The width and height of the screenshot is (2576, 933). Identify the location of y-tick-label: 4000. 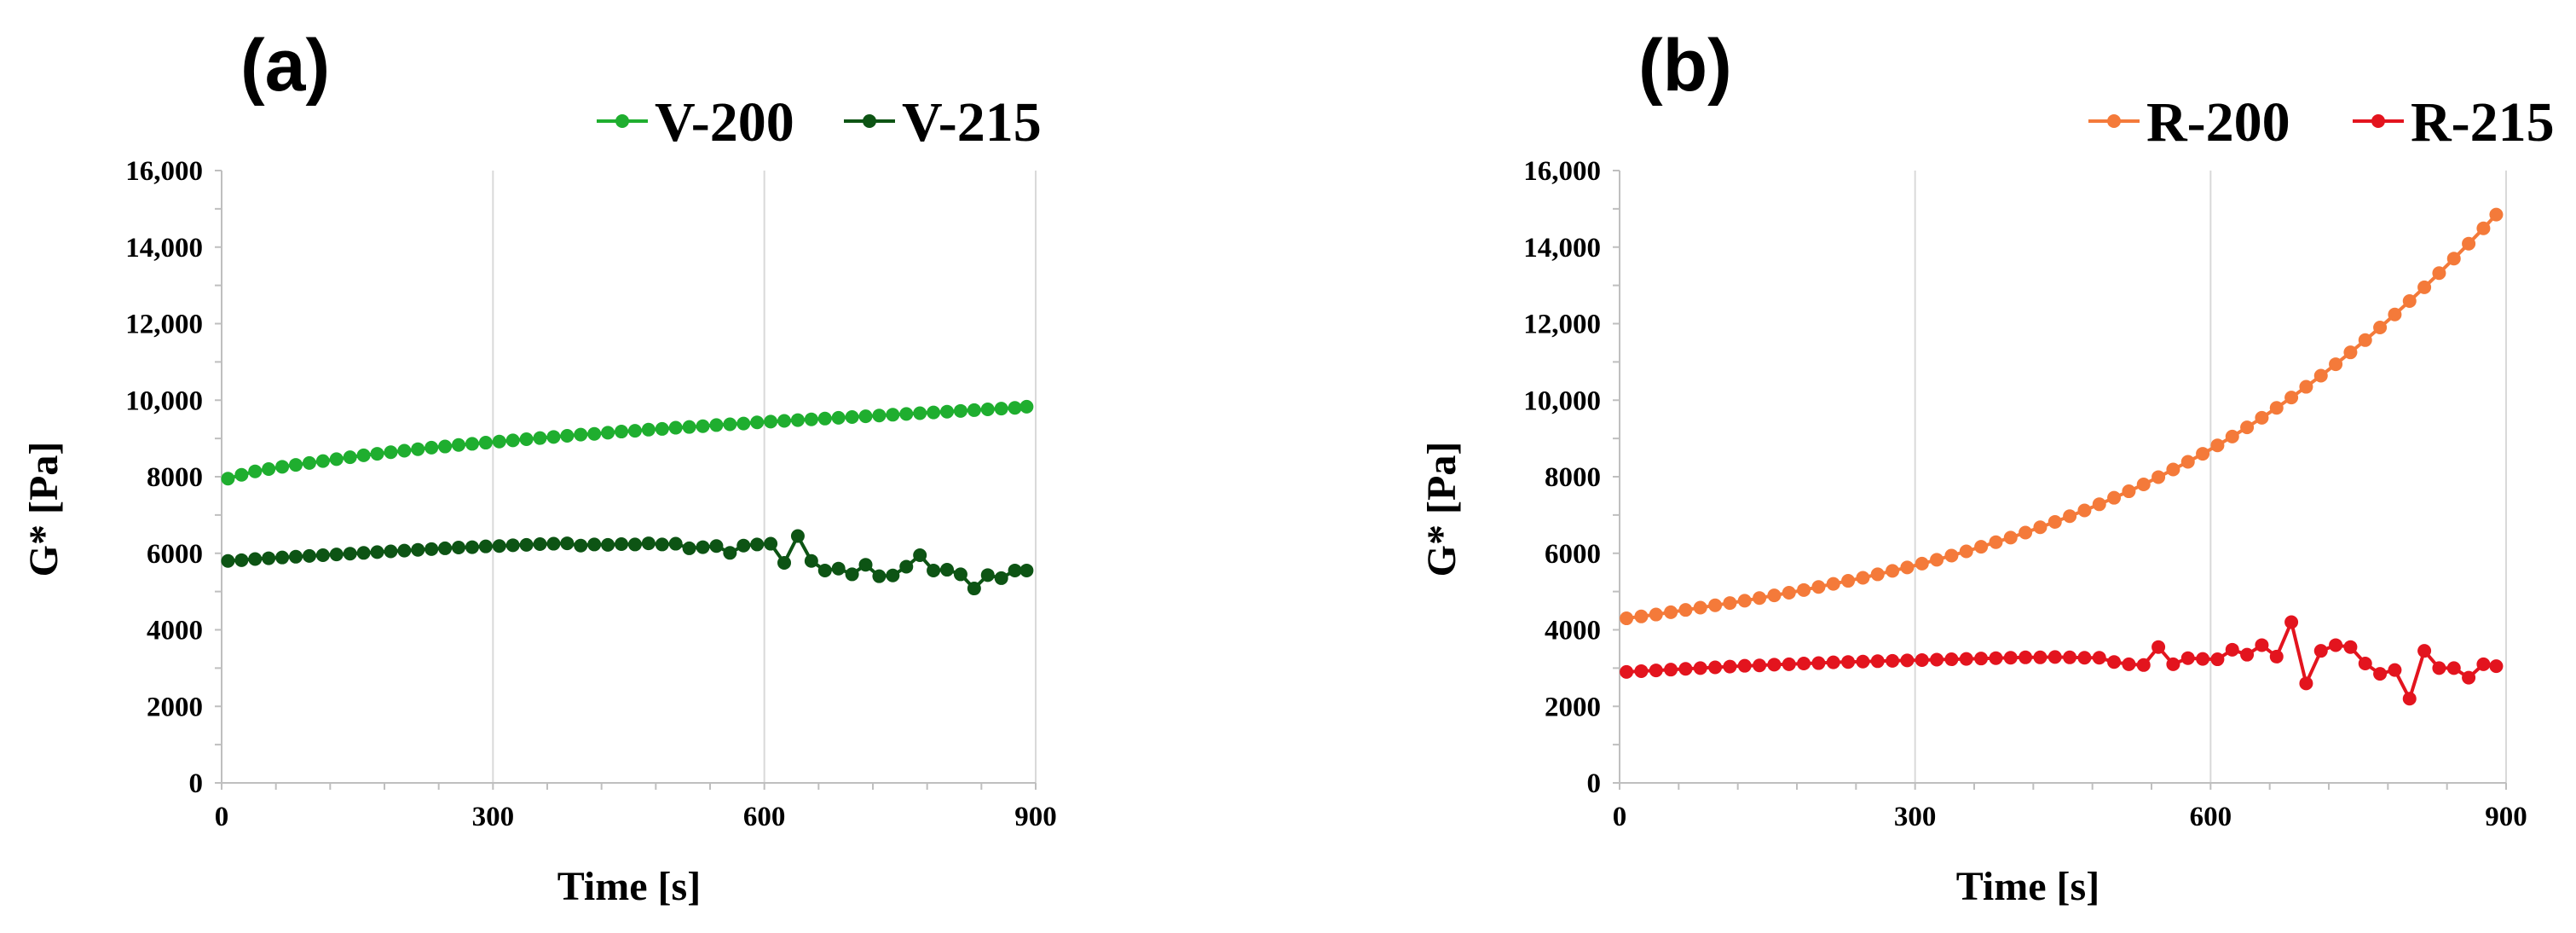
(1573, 631).